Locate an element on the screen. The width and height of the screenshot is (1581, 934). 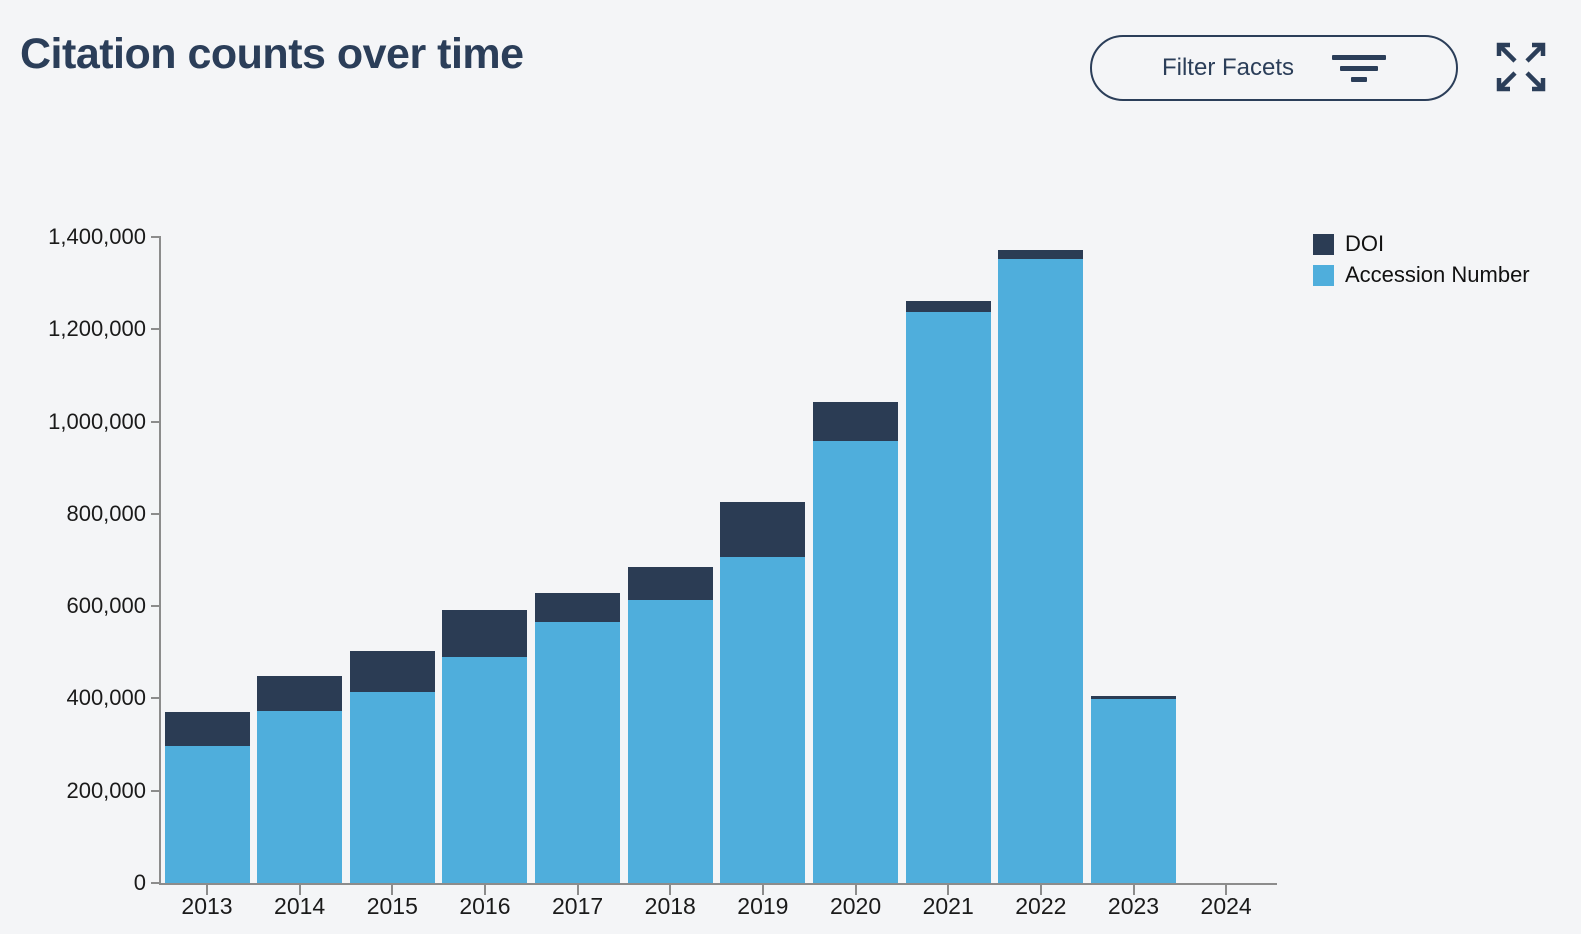
filter-facets-label: Filter Facets is located at coordinates (1228, 67).